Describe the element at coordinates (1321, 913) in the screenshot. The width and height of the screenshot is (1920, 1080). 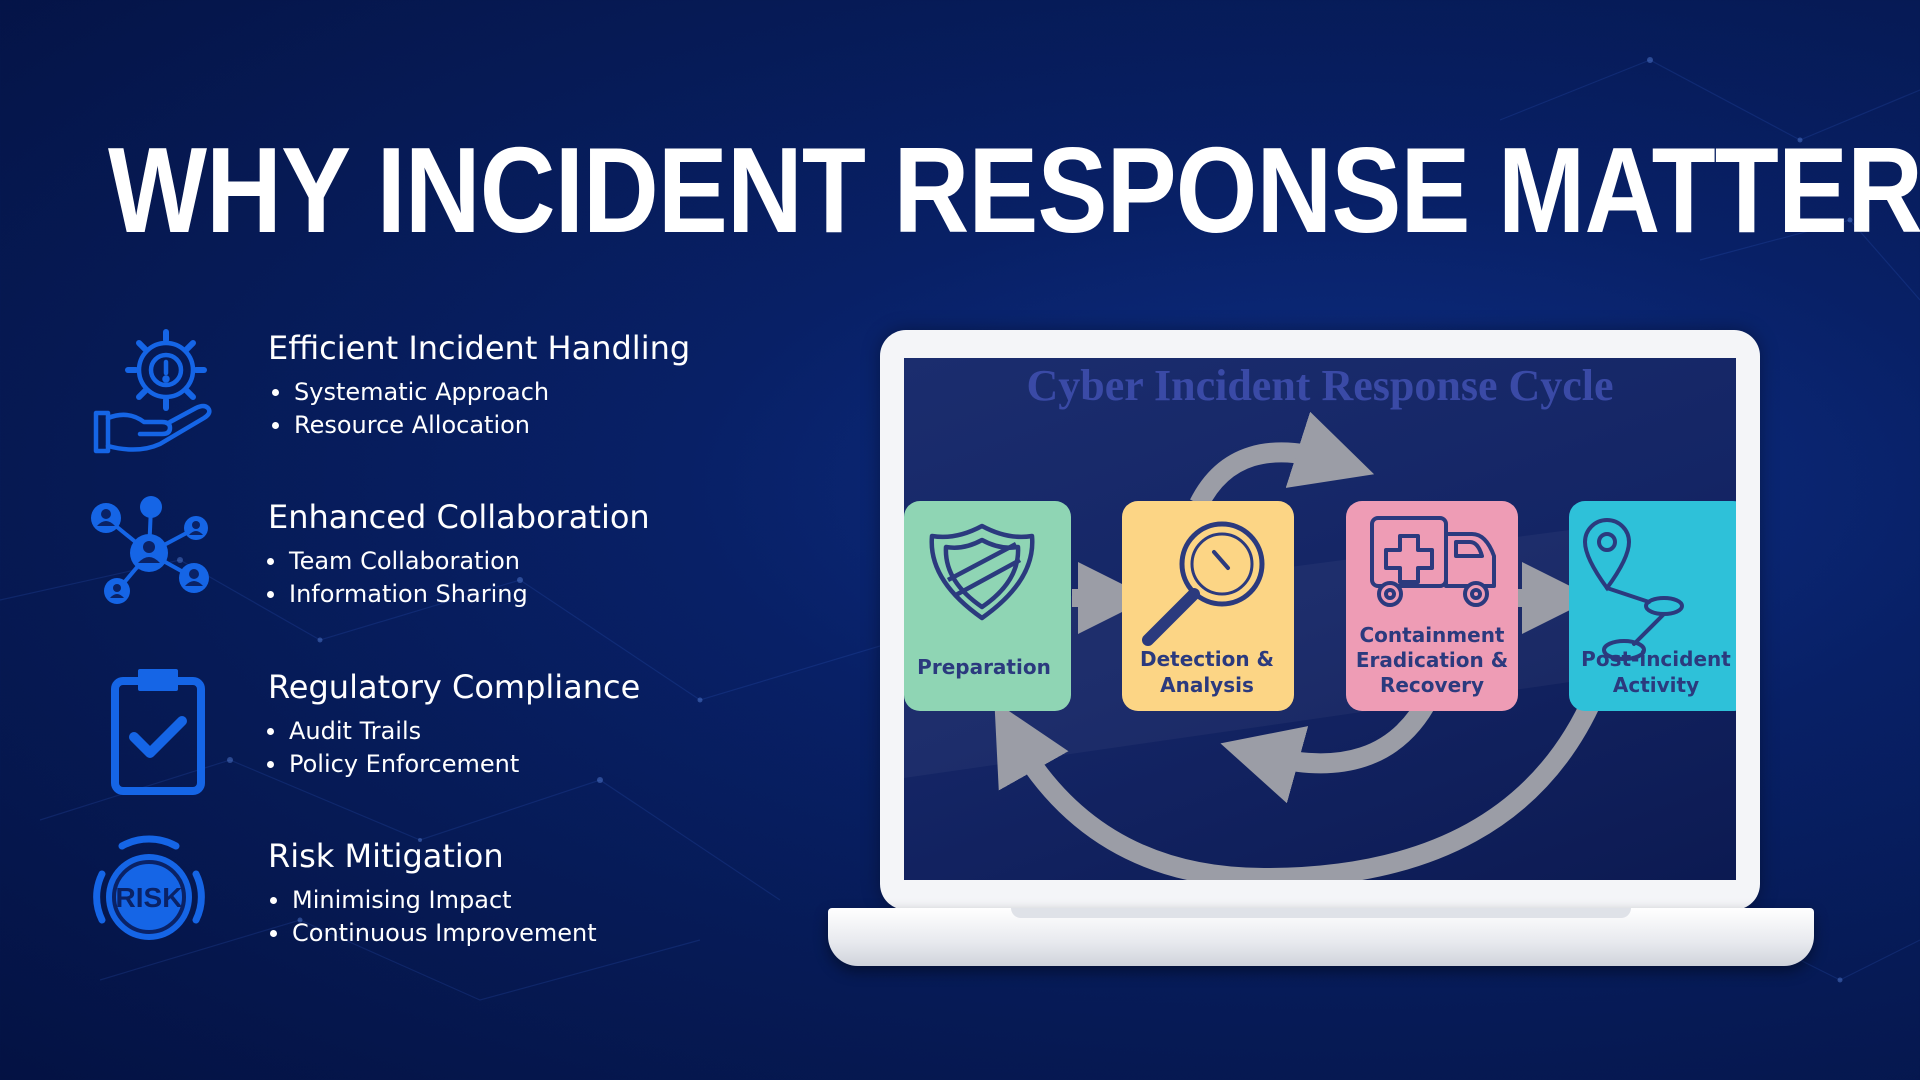
I see `laptop-hinge-notch` at that location.